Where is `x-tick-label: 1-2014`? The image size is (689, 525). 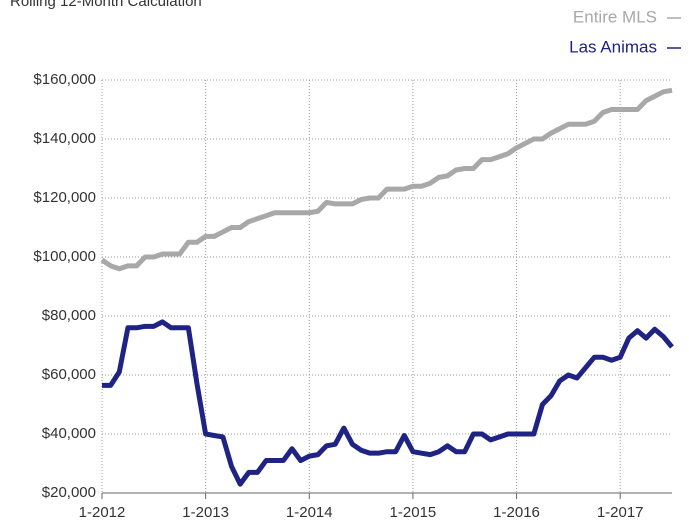 x-tick-label: 1-2014 is located at coordinates (309, 512).